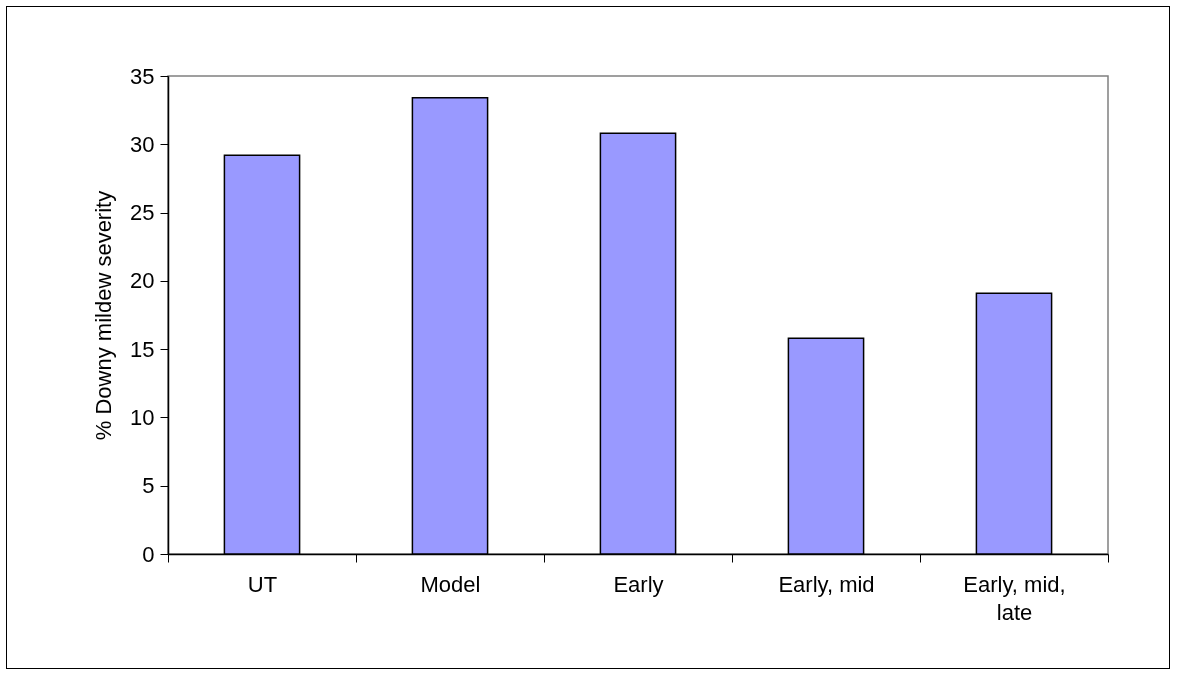 The image size is (1178, 677). I want to click on y-tick-label: 20, so click(142, 281).